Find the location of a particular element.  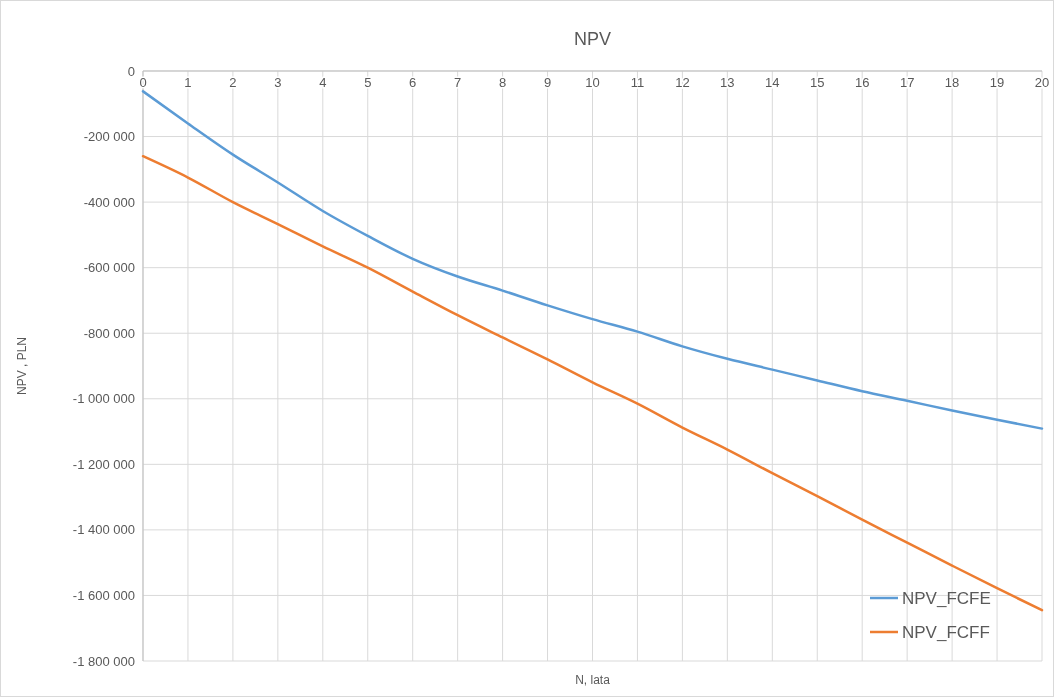

x-tick-label: 6 is located at coordinates (413, 82).